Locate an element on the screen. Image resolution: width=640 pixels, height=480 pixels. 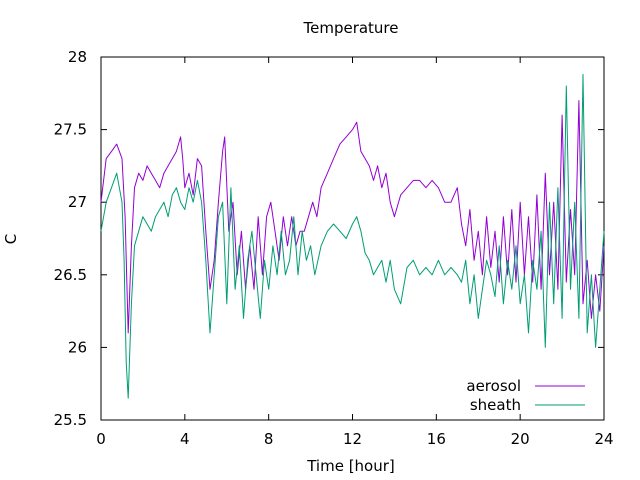
x-tick-label: 20 is located at coordinates (520, 439).